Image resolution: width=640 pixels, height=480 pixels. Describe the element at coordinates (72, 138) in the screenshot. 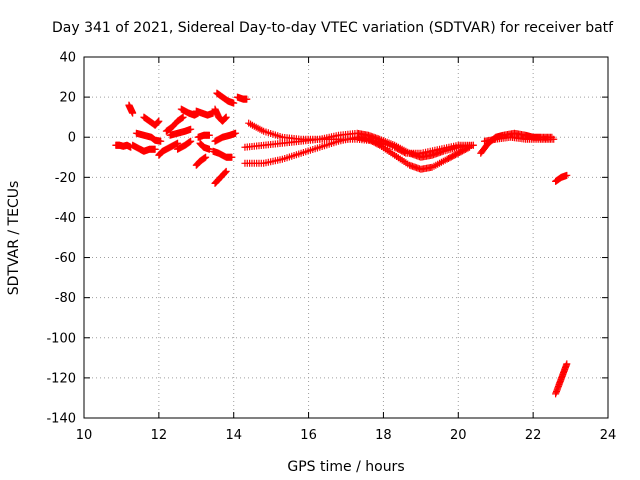

I see `y-tick-label: 0` at that location.